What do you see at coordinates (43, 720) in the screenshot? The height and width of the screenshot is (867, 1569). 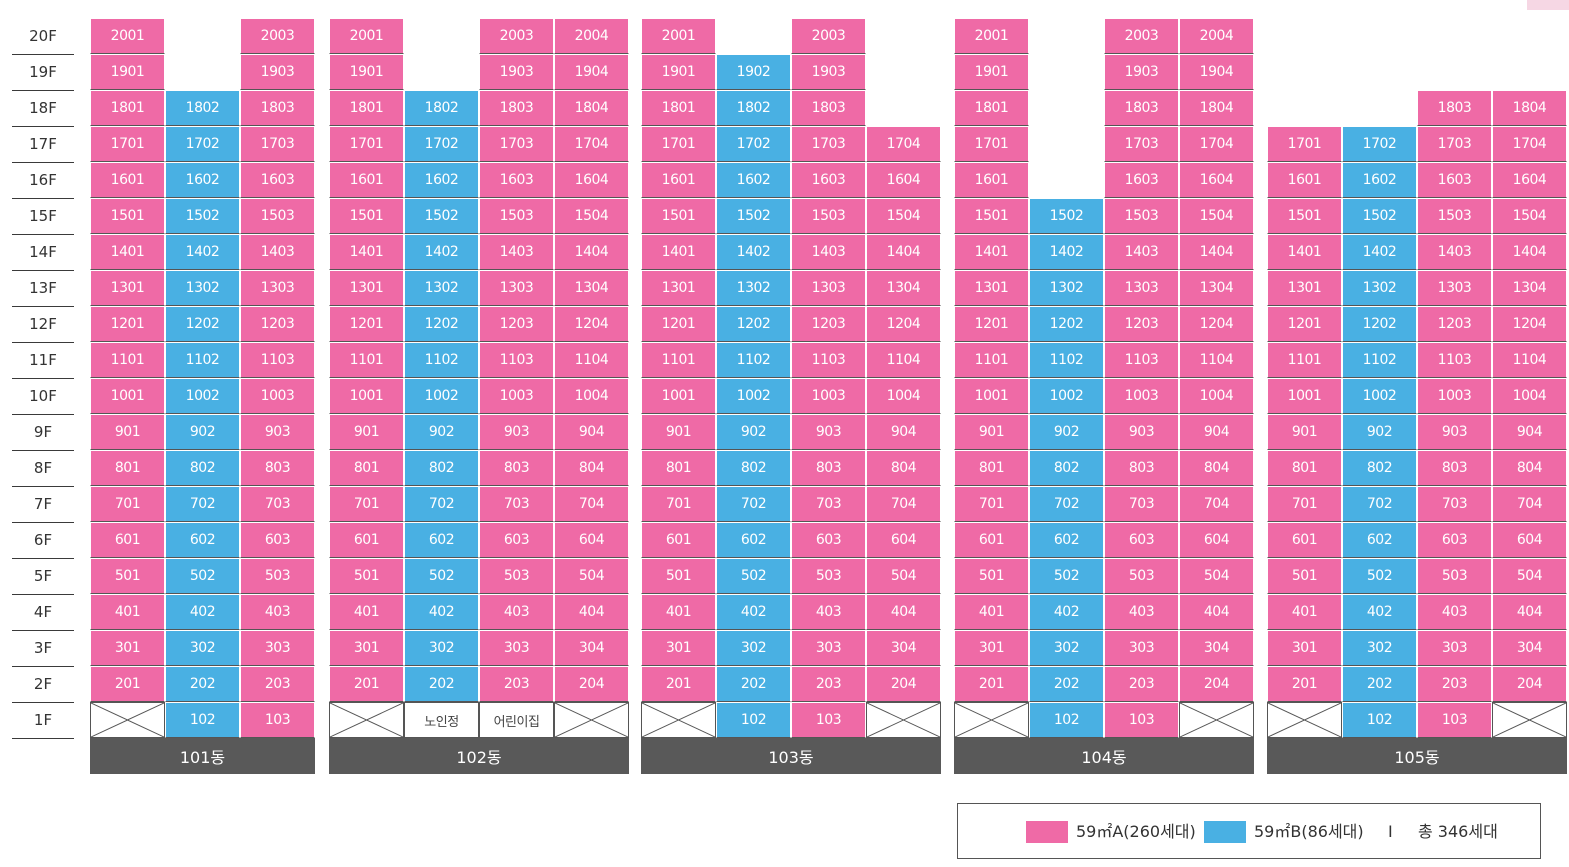 I see `floor-label: 1F` at bounding box center [43, 720].